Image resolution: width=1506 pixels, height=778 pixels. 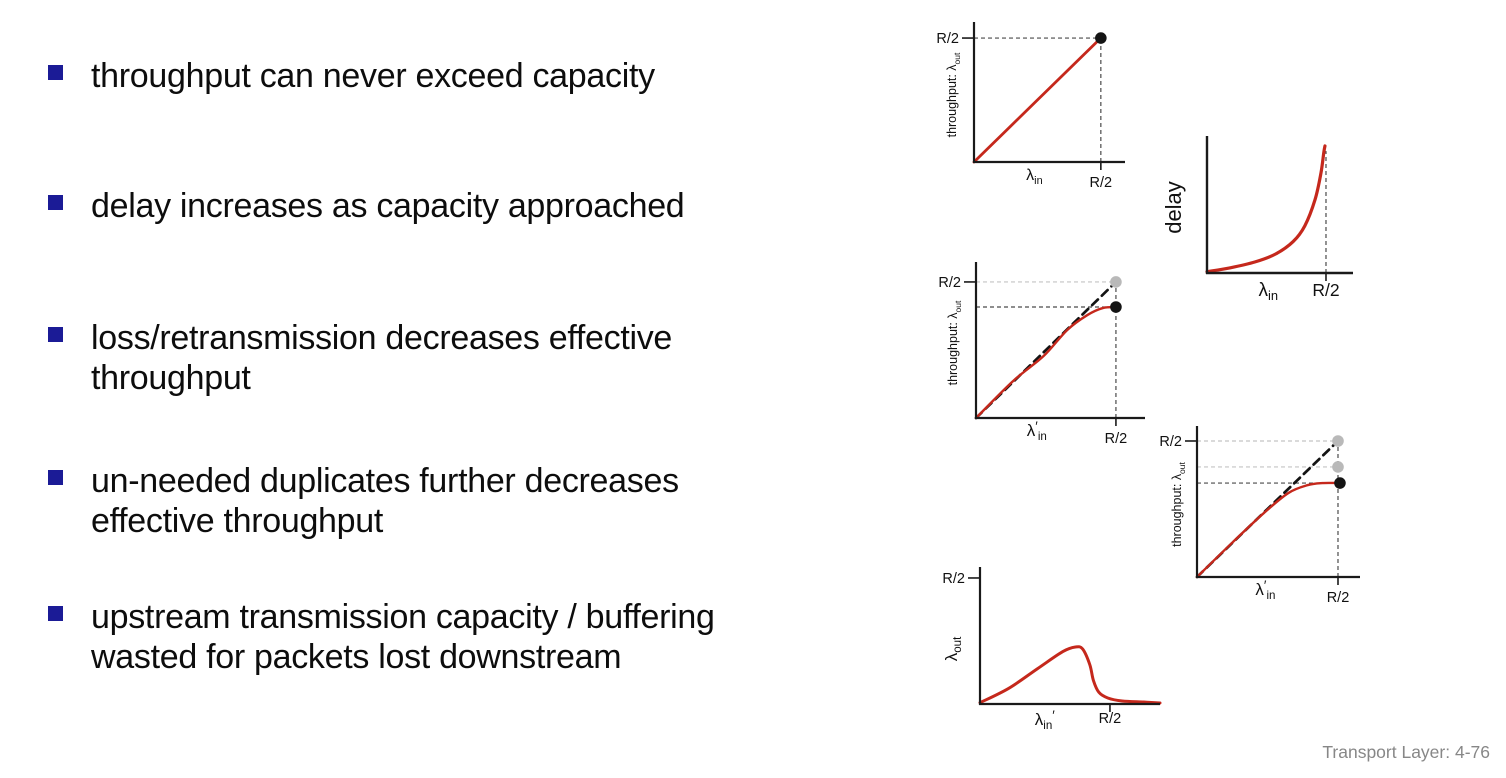 I want to click on bullet-text: un-needed duplicates further decreases, so click(x=385, y=481).